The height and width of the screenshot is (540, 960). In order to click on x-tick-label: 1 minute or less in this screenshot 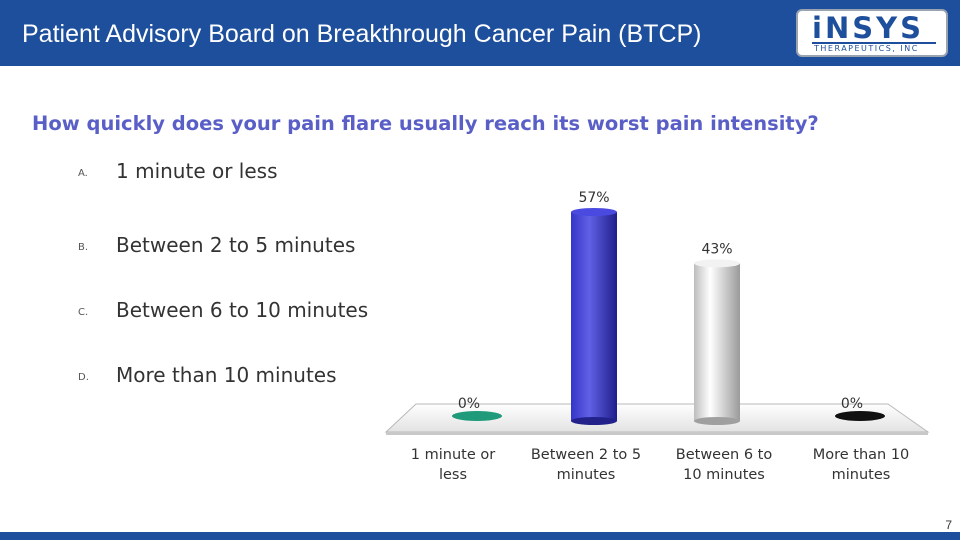, I will do `click(453, 465)`.